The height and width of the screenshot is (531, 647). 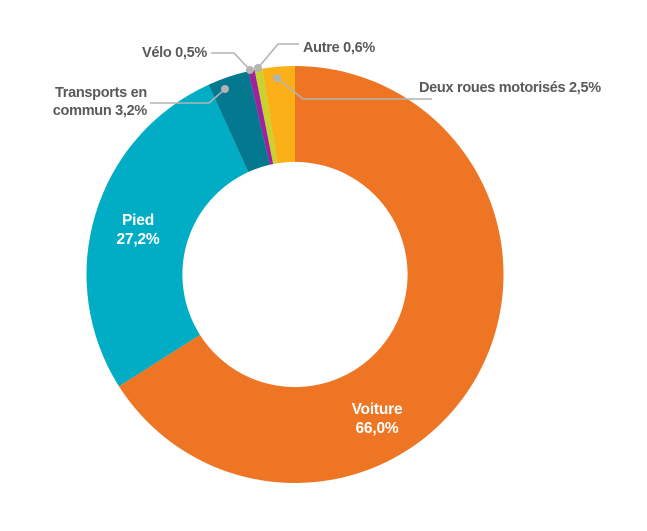 What do you see at coordinates (510, 88) in the screenshot?
I see `label-deux-roues-motorises: Deux roues motorisés 2,5%` at bounding box center [510, 88].